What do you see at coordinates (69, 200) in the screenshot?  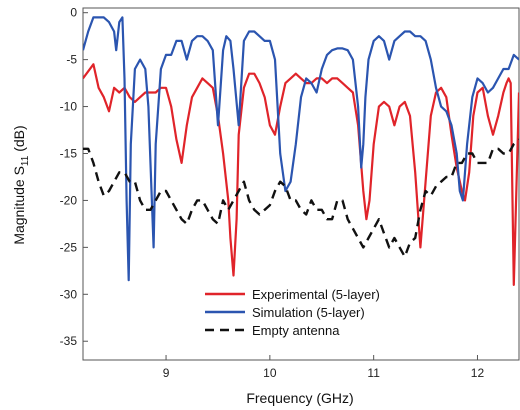 I see `y-tick-label-4: -20` at bounding box center [69, 200].